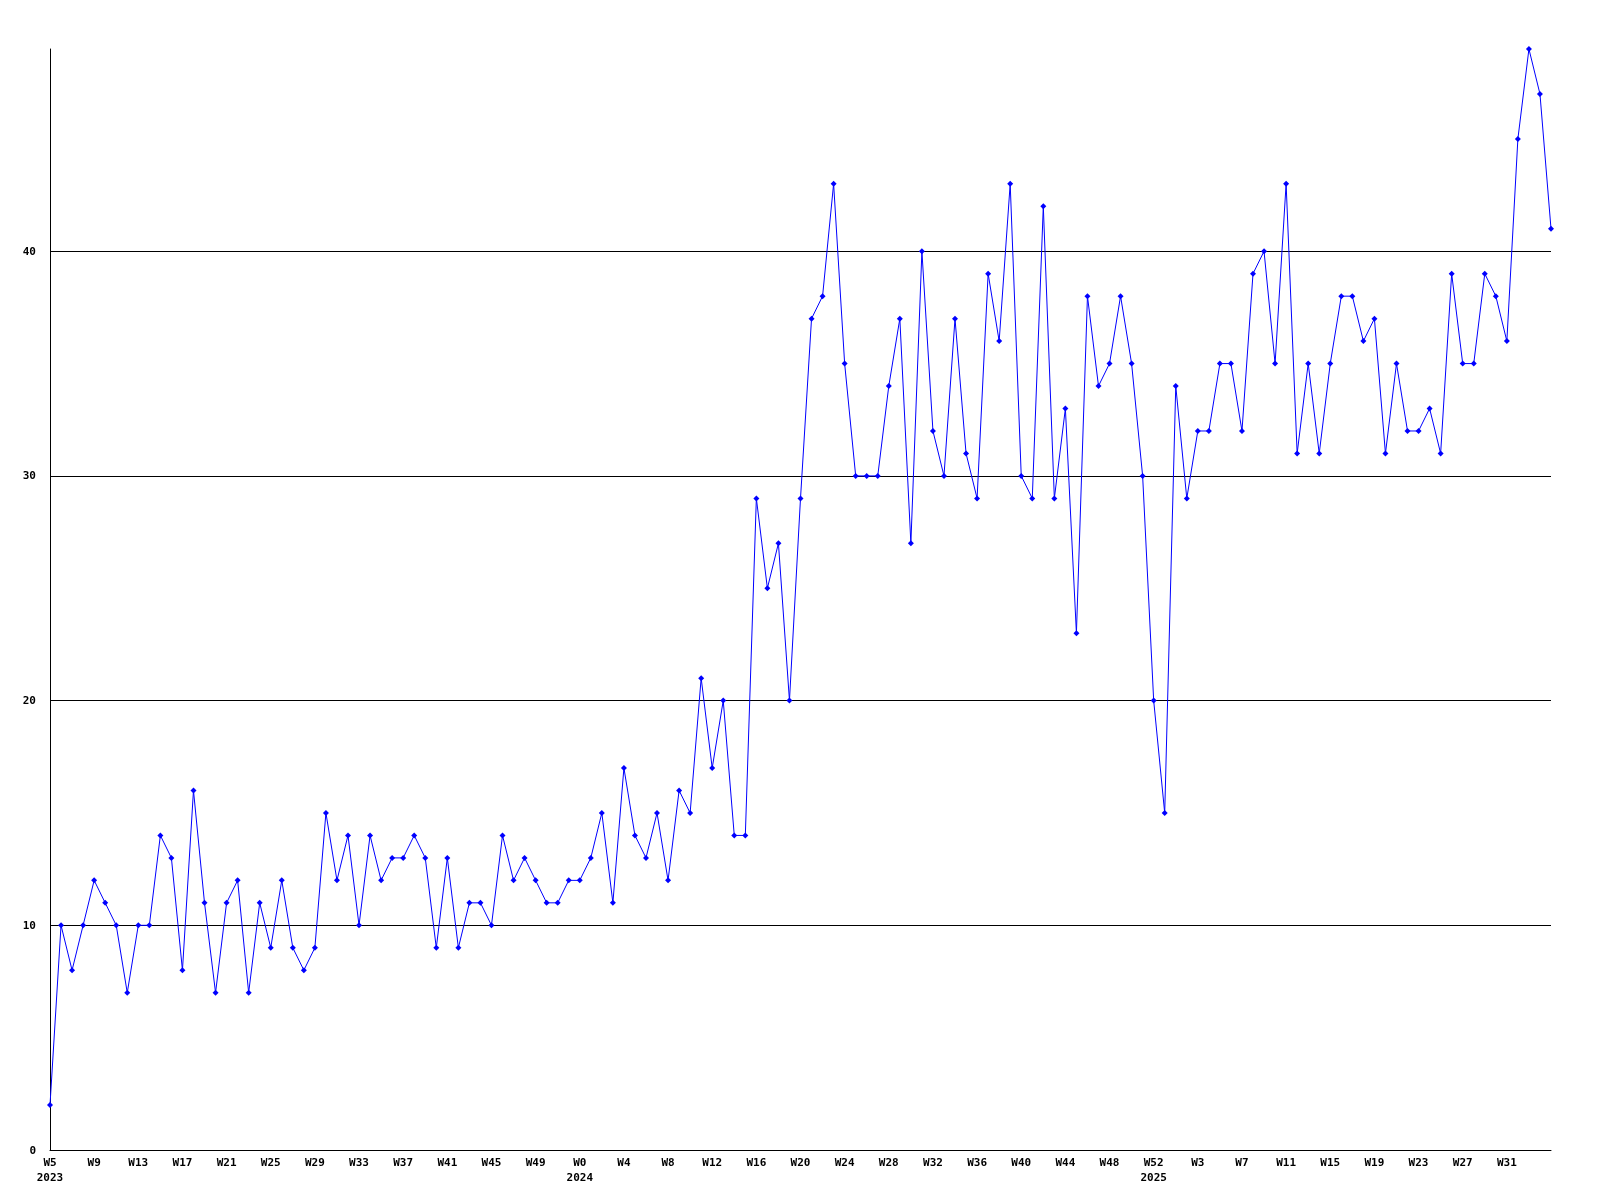  Describe the element at coordinates (844, 1162) in the screenshot. I see `x-tick-label: W24` at that location.